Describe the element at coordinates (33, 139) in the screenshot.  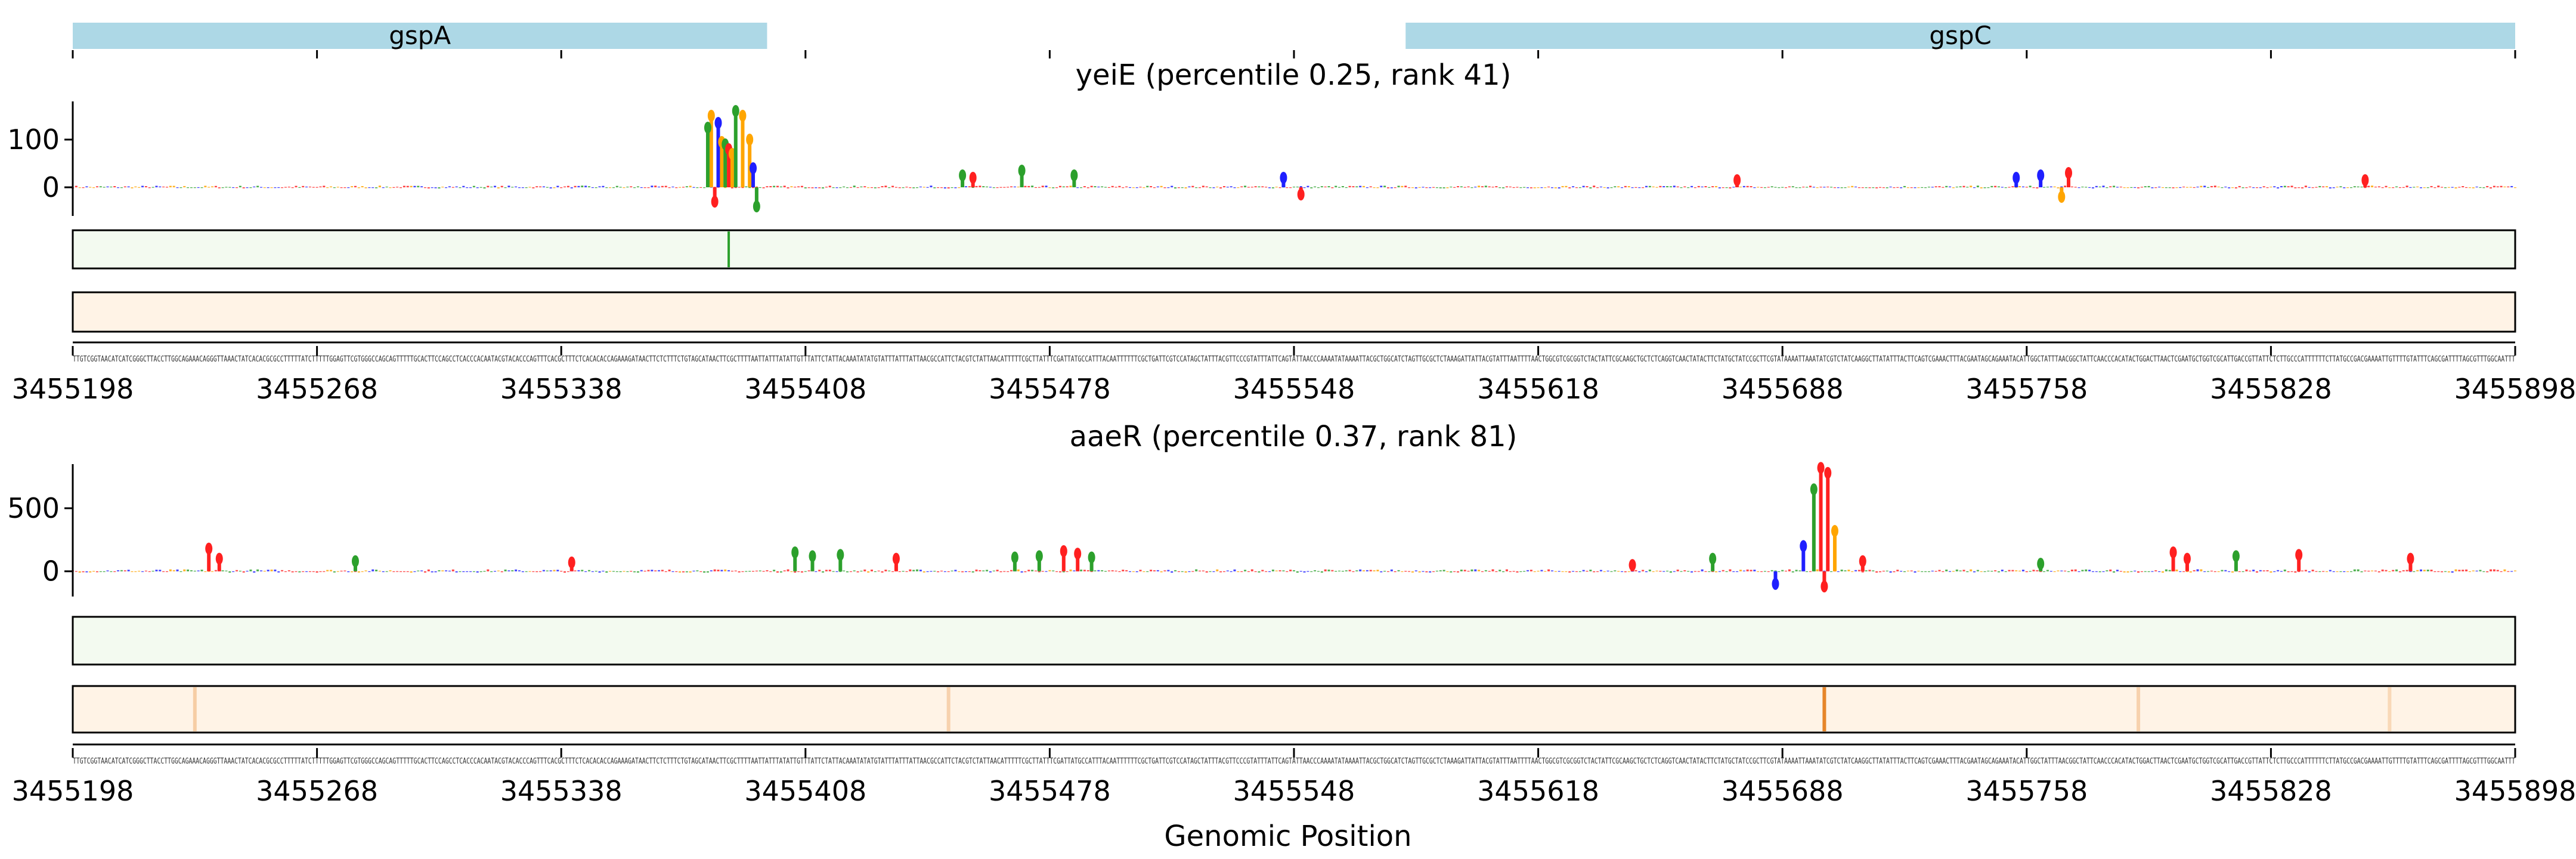
I see `y-tick-label: 100` at that location.